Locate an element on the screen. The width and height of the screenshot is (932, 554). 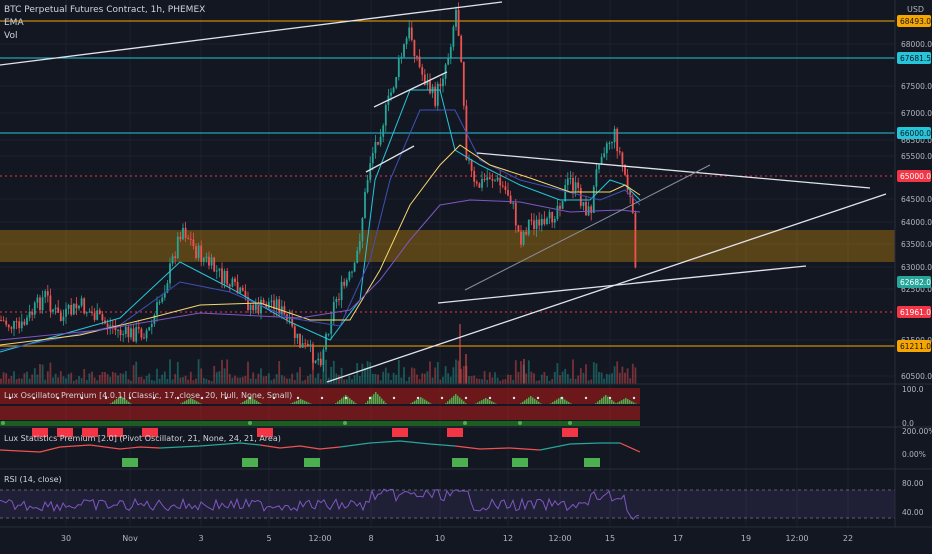
stats-tick-top: 200.00% is located at coordinates (917, 431).